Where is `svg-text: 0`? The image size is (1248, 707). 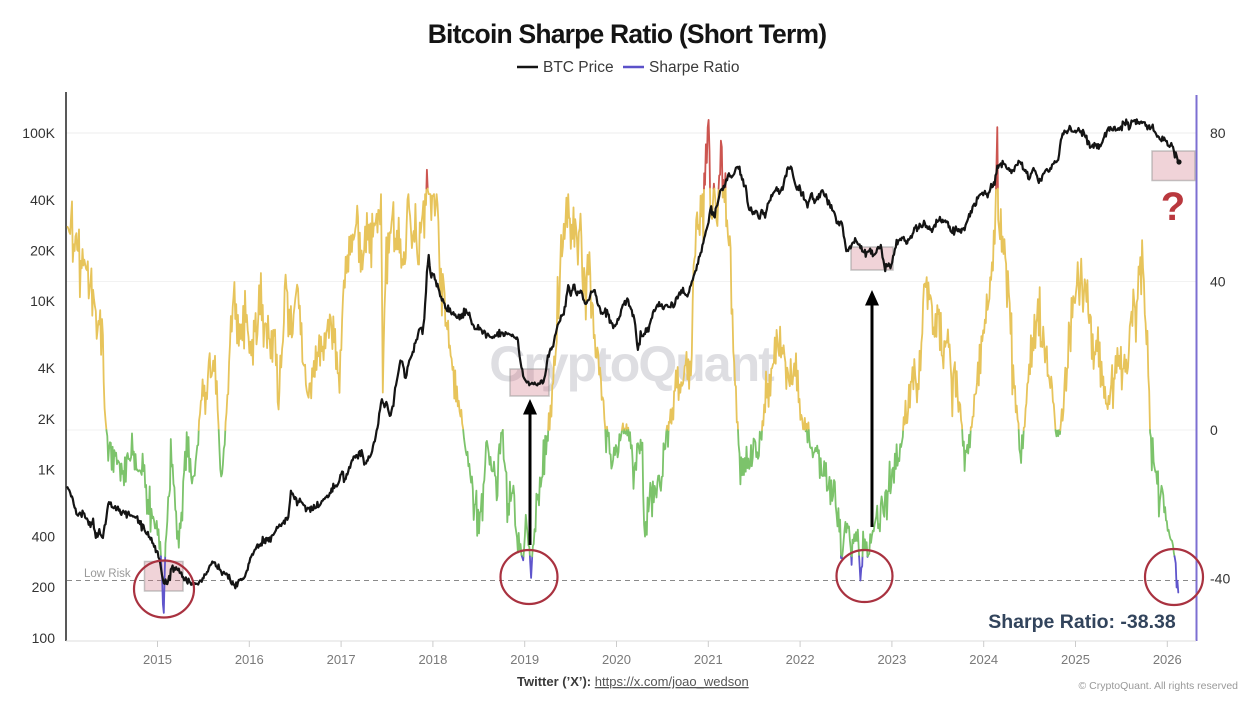 svg-text: 0 is located at coordinates (1214, 430).